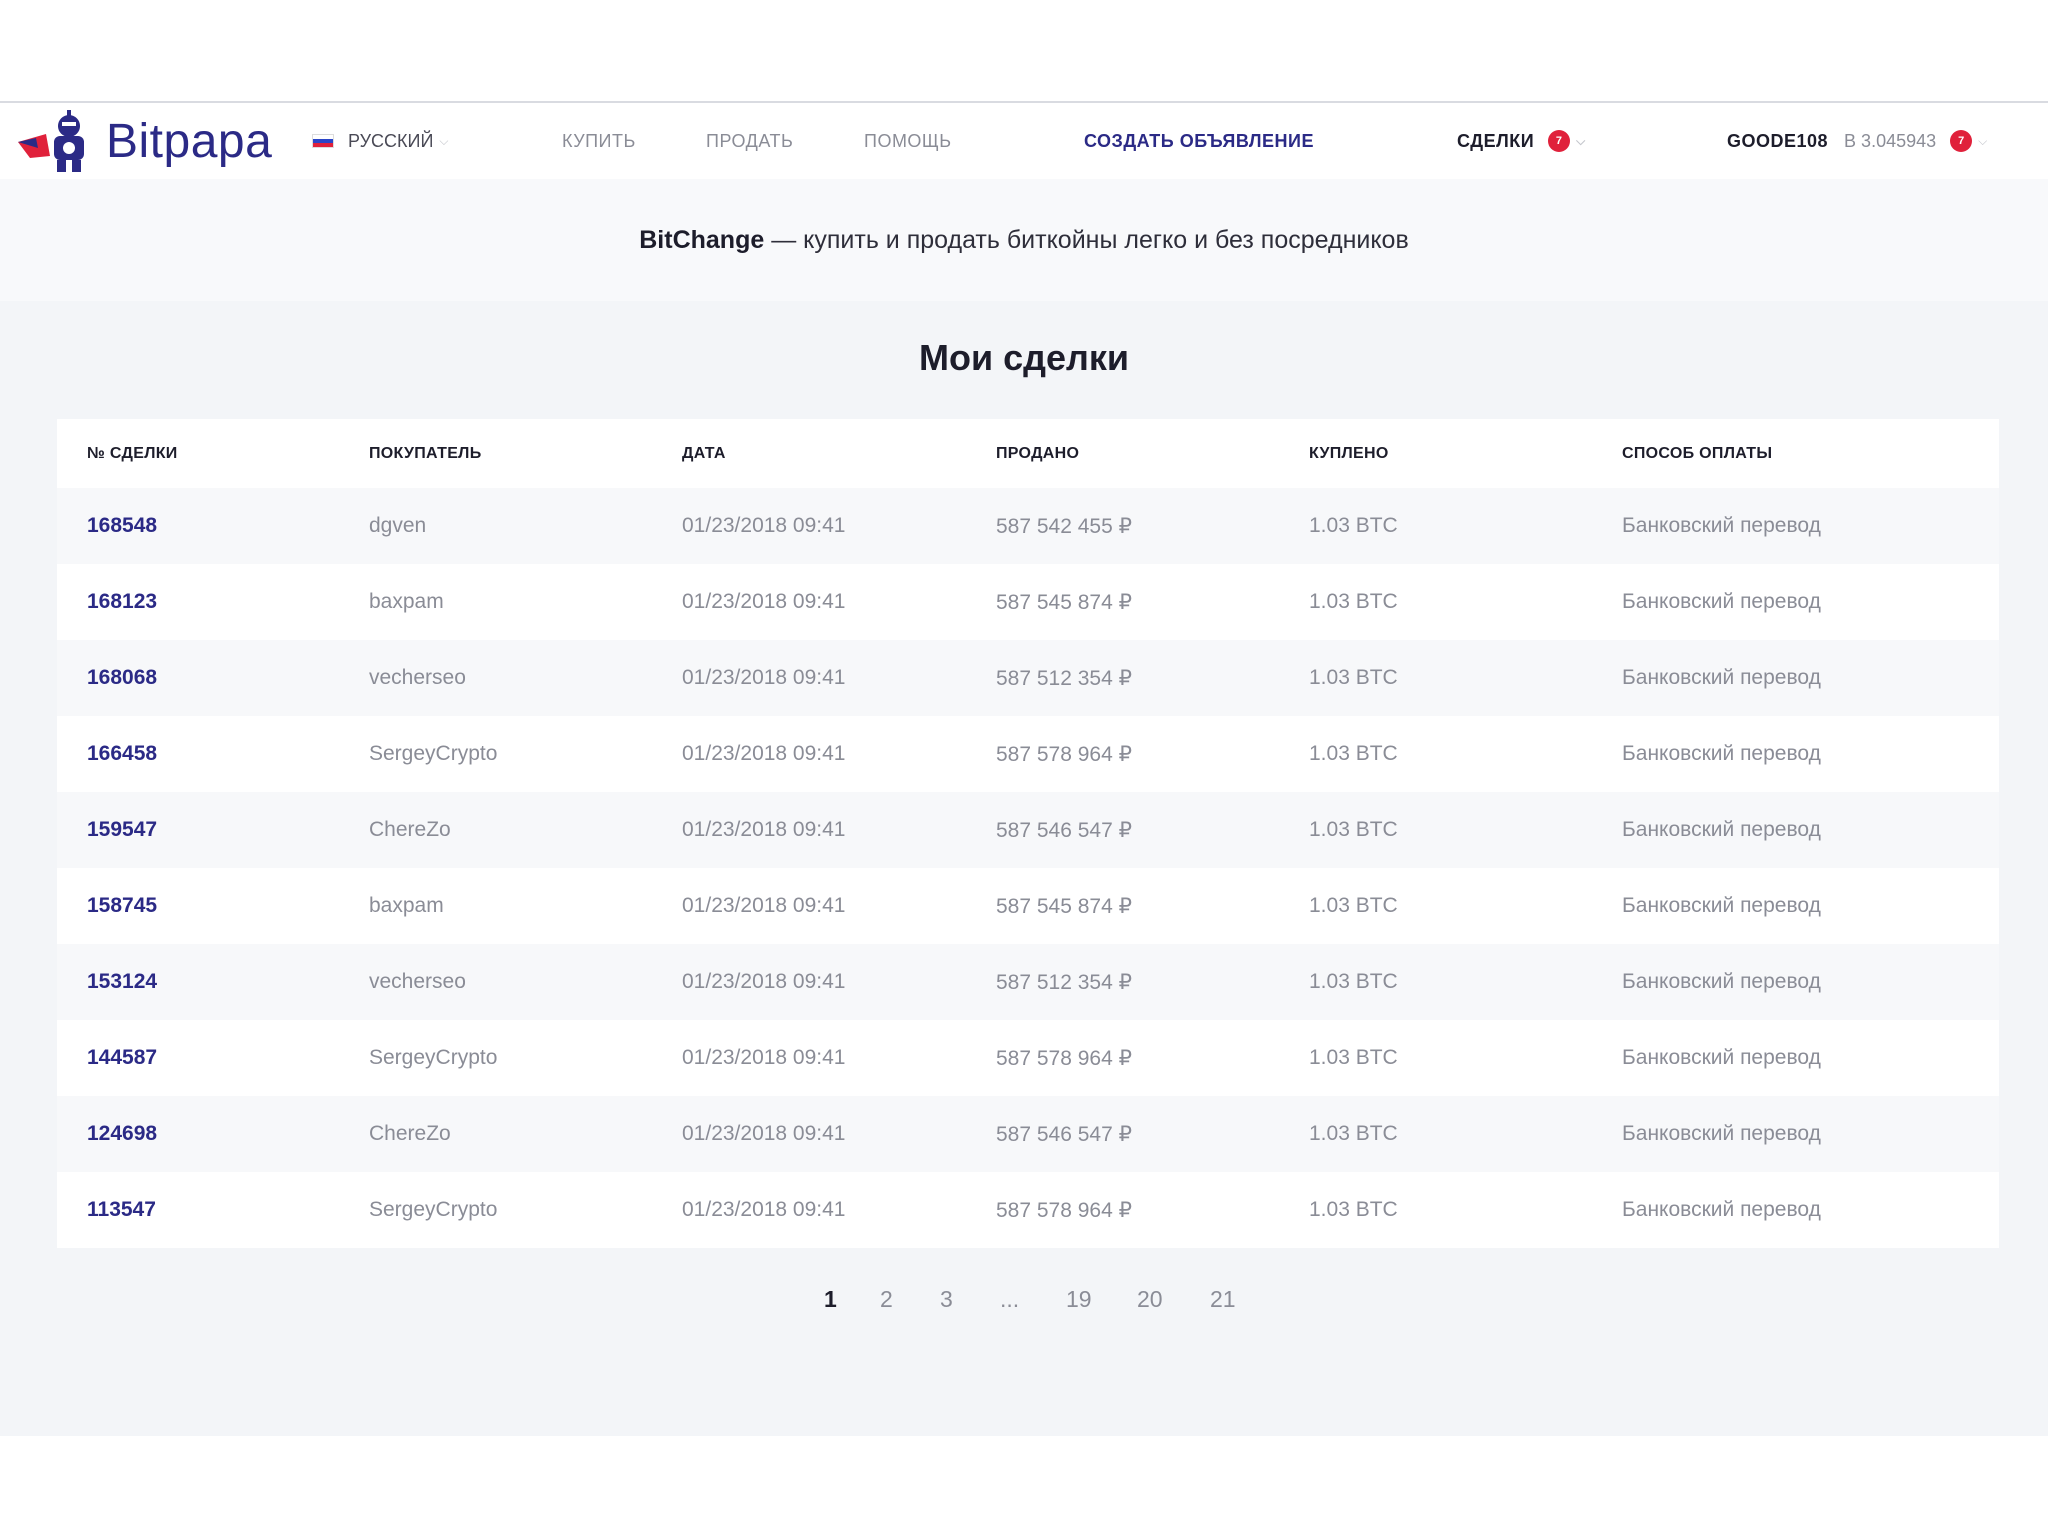 Image resolution: width=2048 pixels, height=1536 pixels. I want to click on deal-id-link: 113547, so click(121, 1209).